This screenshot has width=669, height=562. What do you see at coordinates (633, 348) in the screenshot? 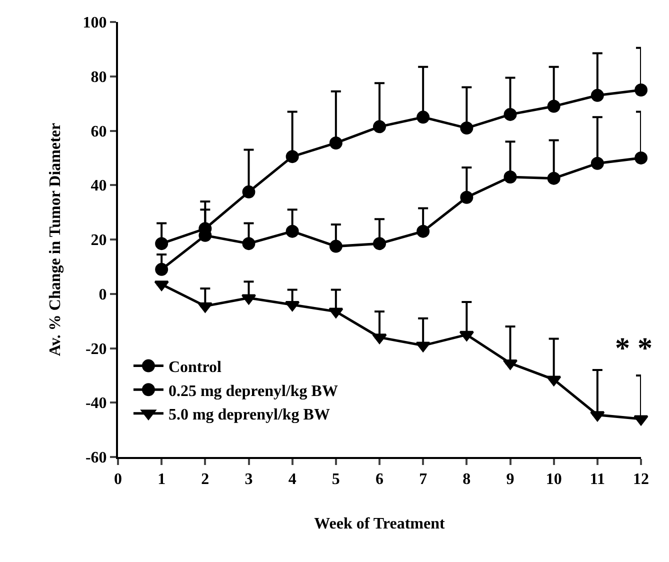
I see `annotation: * *` at bounding box center [633, 348].